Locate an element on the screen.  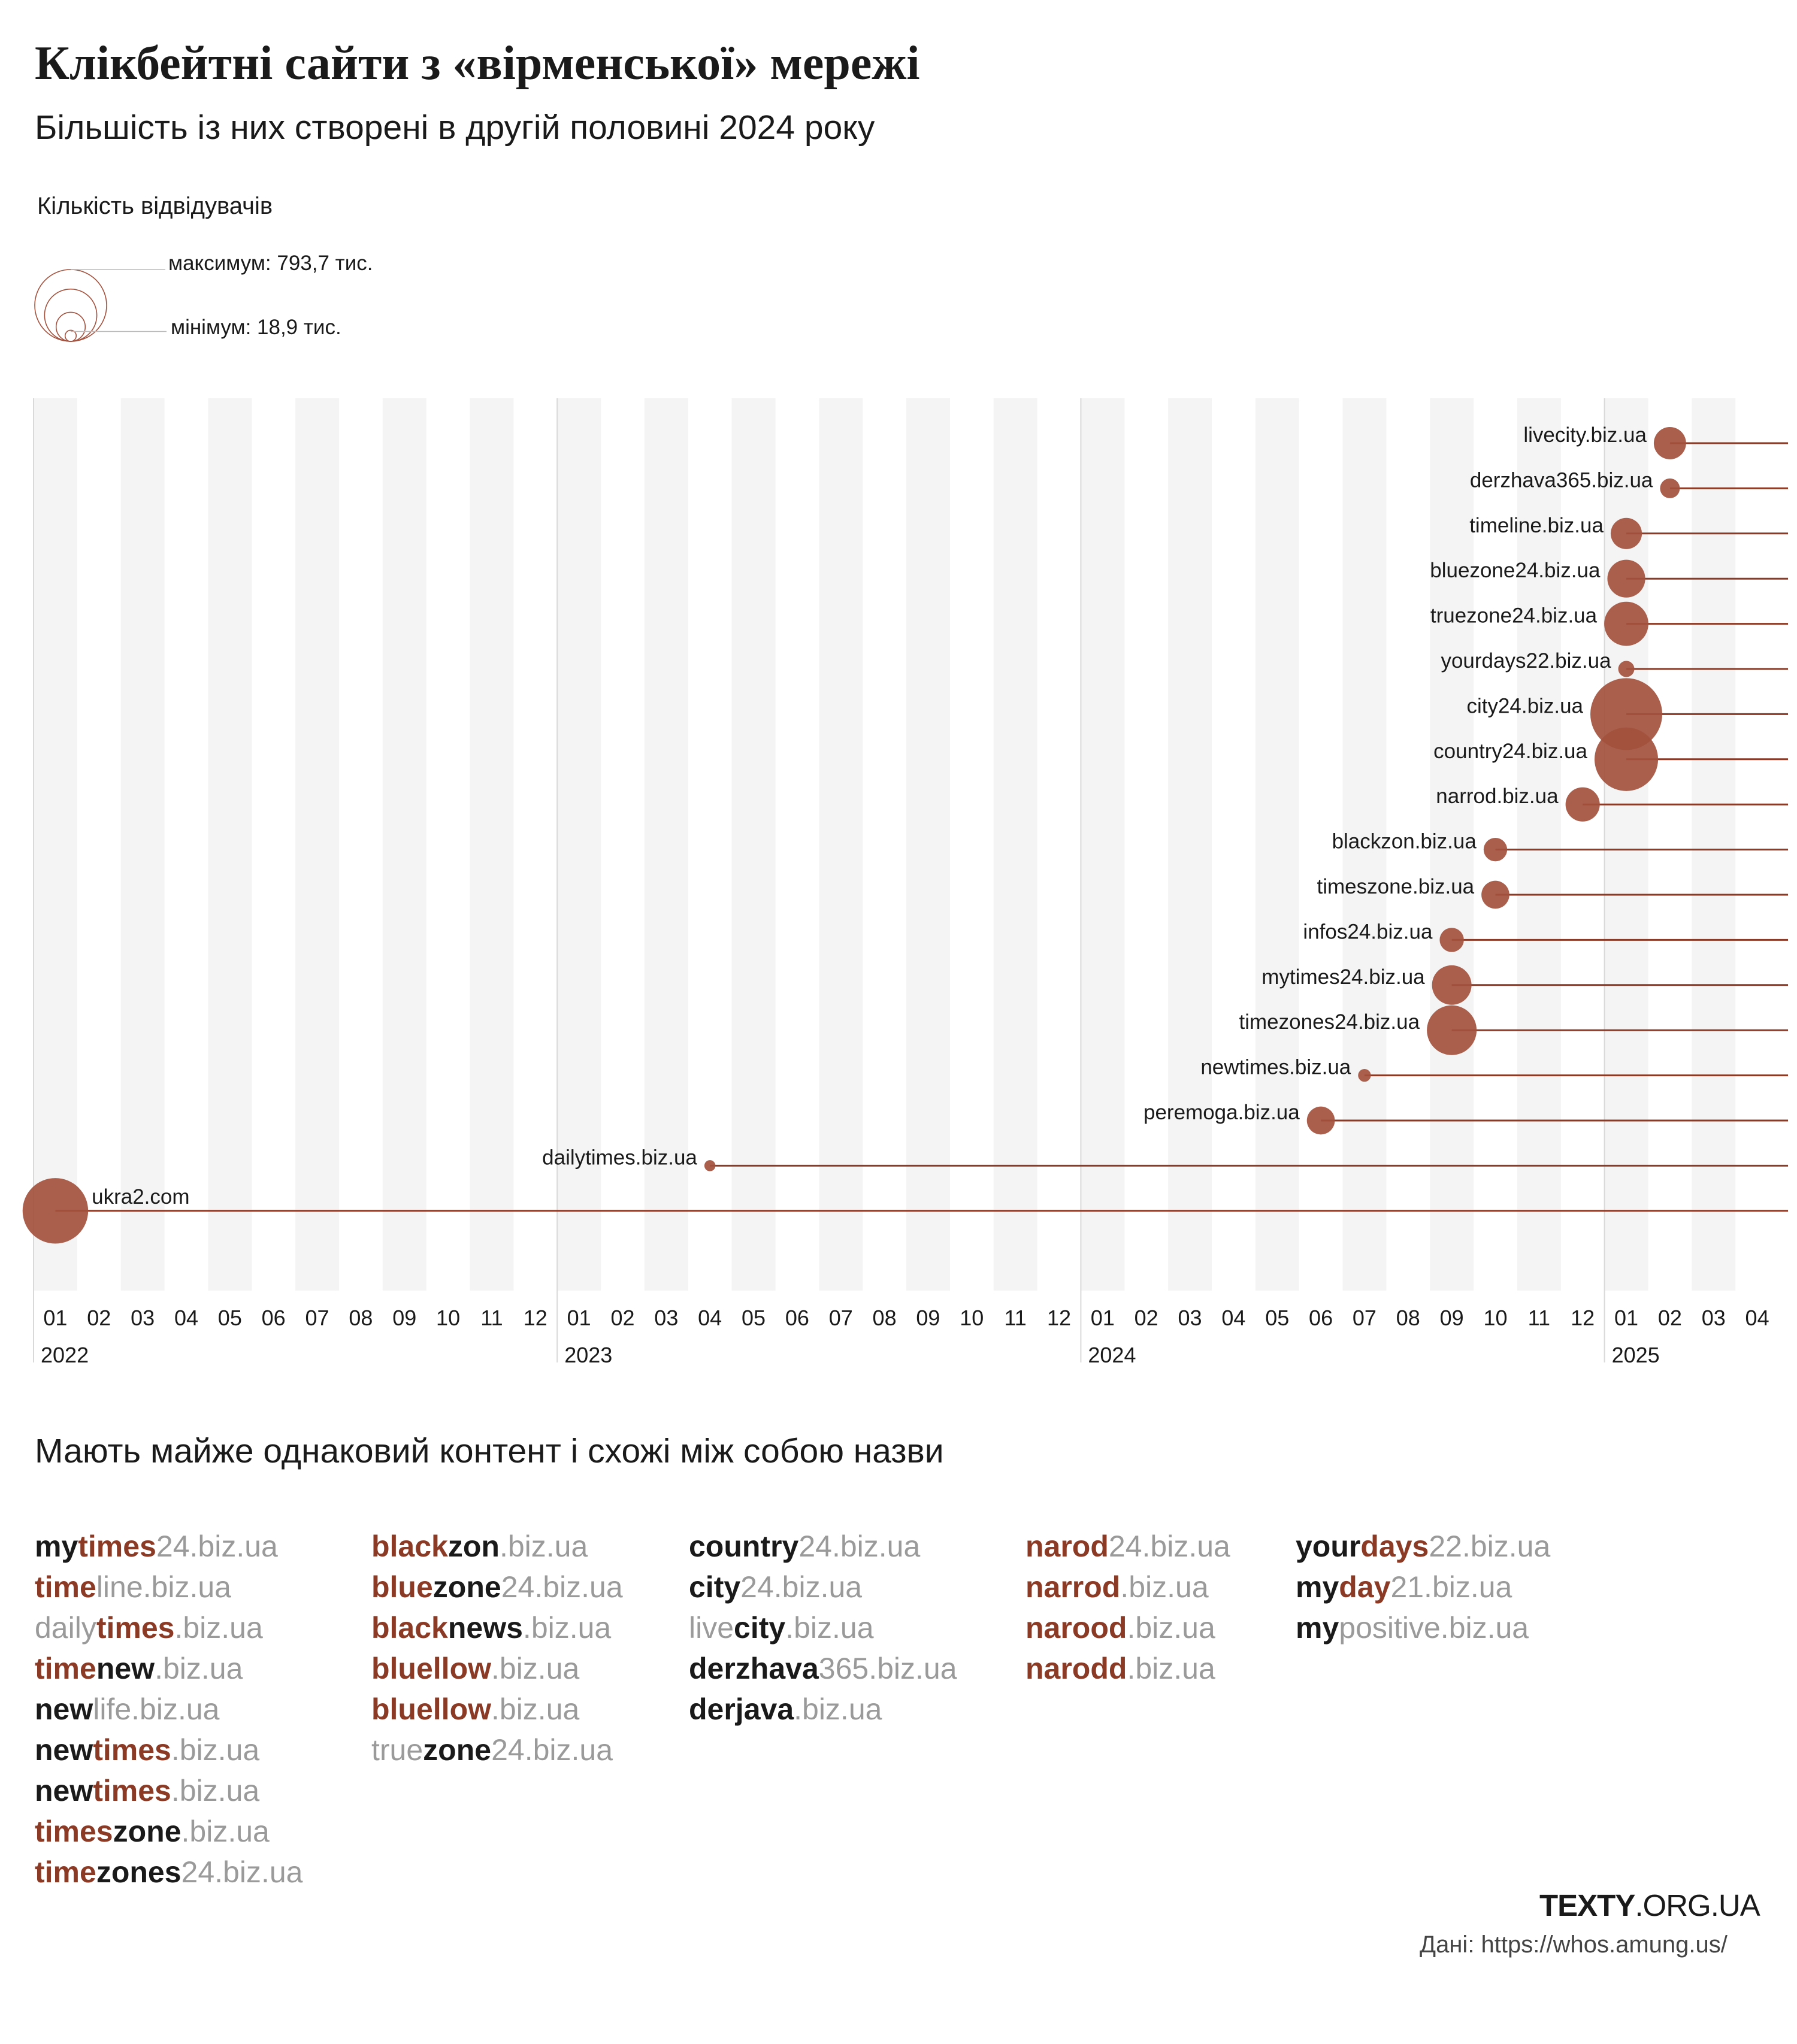
year-tick-label: 2024 is located at coordinates (1112, 1355).